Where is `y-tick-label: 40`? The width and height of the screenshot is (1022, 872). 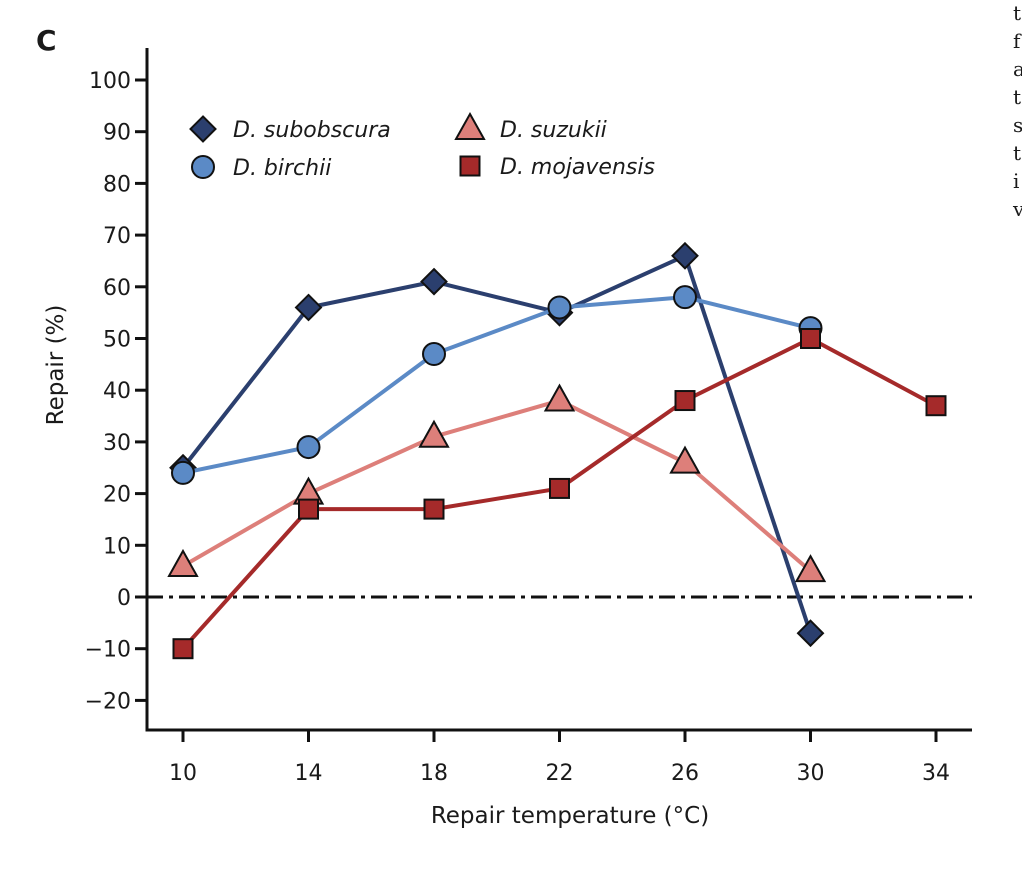
y-tick-label: 40 is located at coordinates (117, 391).